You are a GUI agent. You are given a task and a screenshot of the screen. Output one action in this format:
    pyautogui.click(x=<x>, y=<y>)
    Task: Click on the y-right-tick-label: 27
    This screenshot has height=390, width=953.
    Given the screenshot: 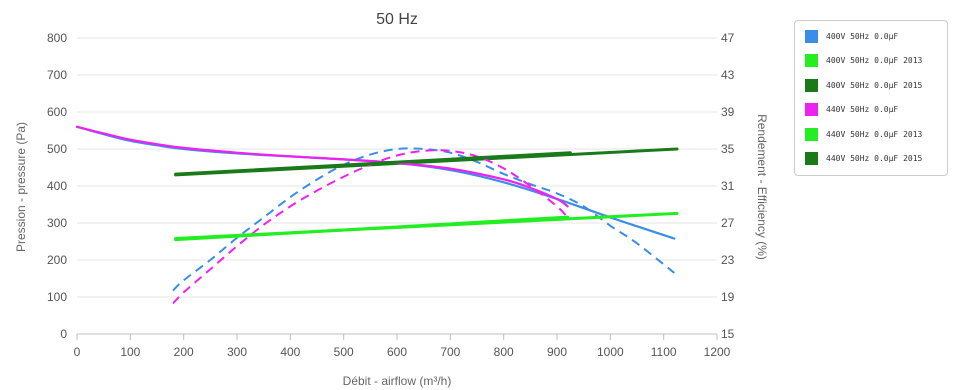 What is the action you would take?
    pyautogui.click(x=728, y=223)
    